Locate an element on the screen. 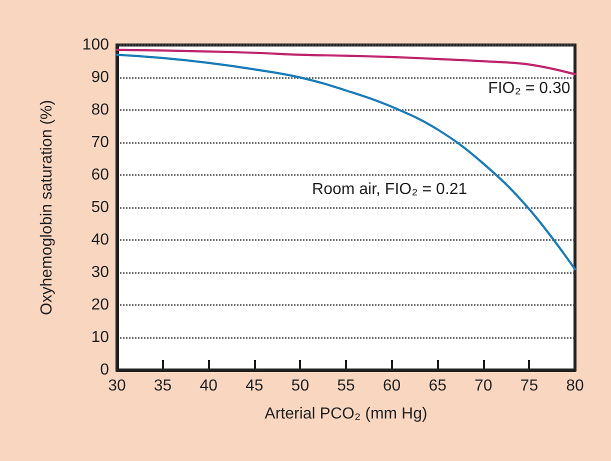  x-tick-label: 55 is located at coordinates (346, 386).